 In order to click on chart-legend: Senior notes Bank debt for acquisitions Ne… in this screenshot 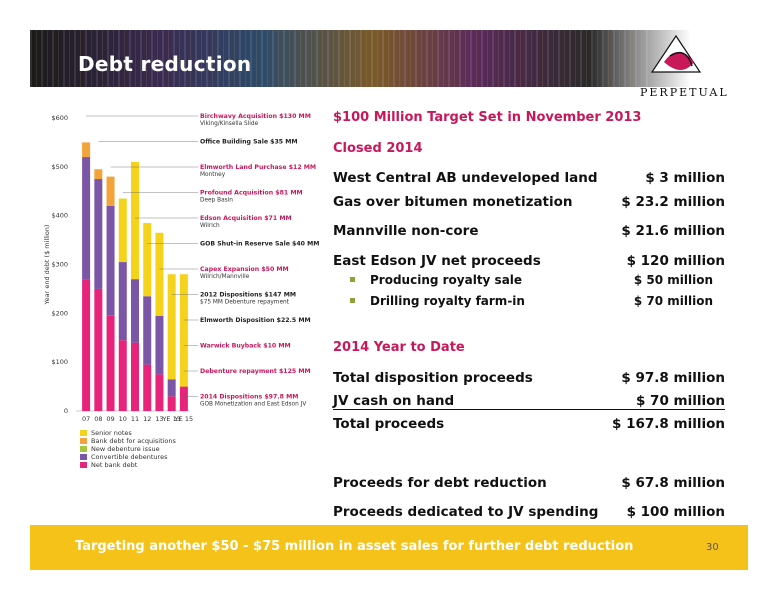, I will do `click(128, 449)`.